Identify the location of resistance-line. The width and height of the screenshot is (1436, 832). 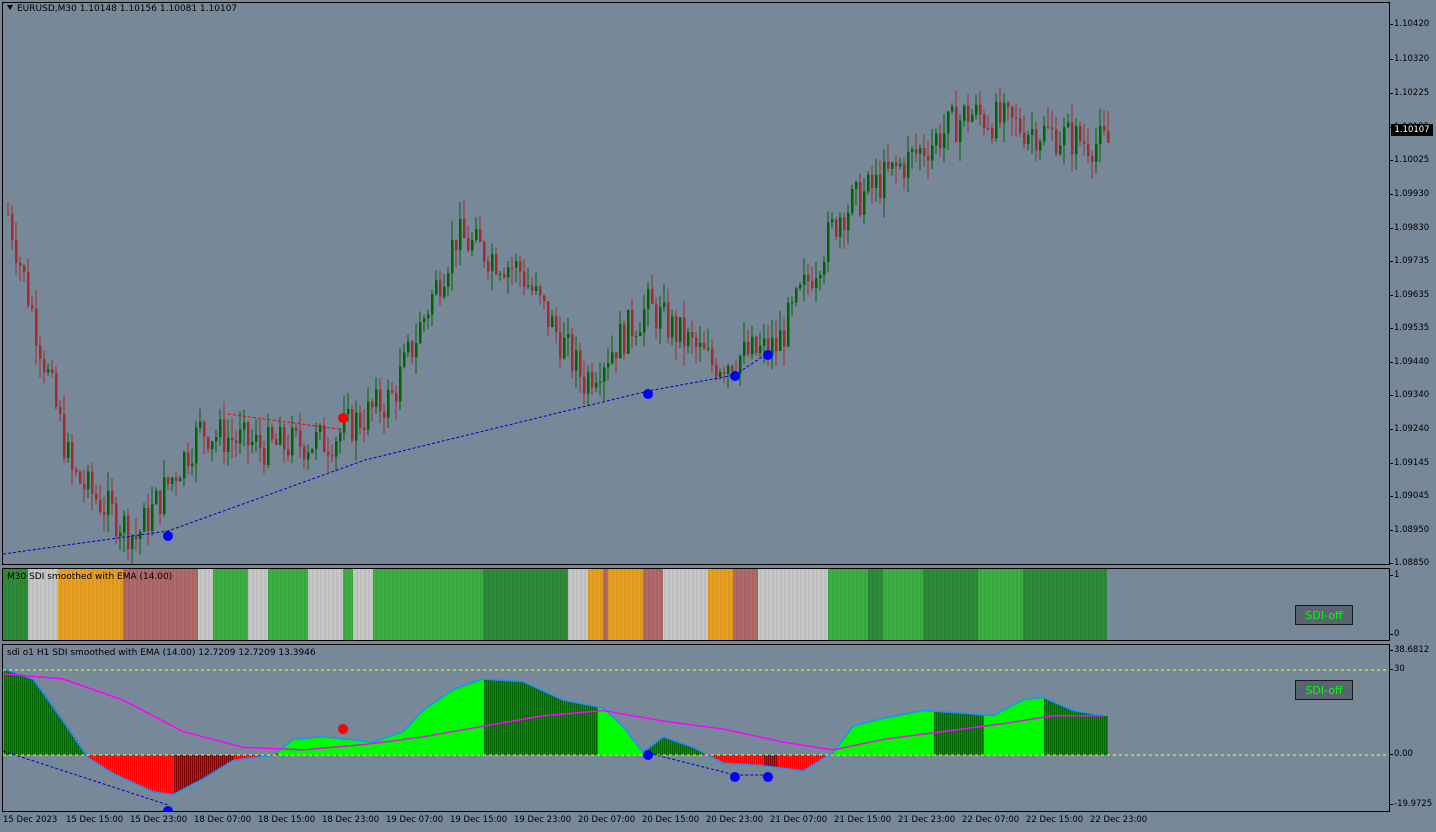
(286, 422).